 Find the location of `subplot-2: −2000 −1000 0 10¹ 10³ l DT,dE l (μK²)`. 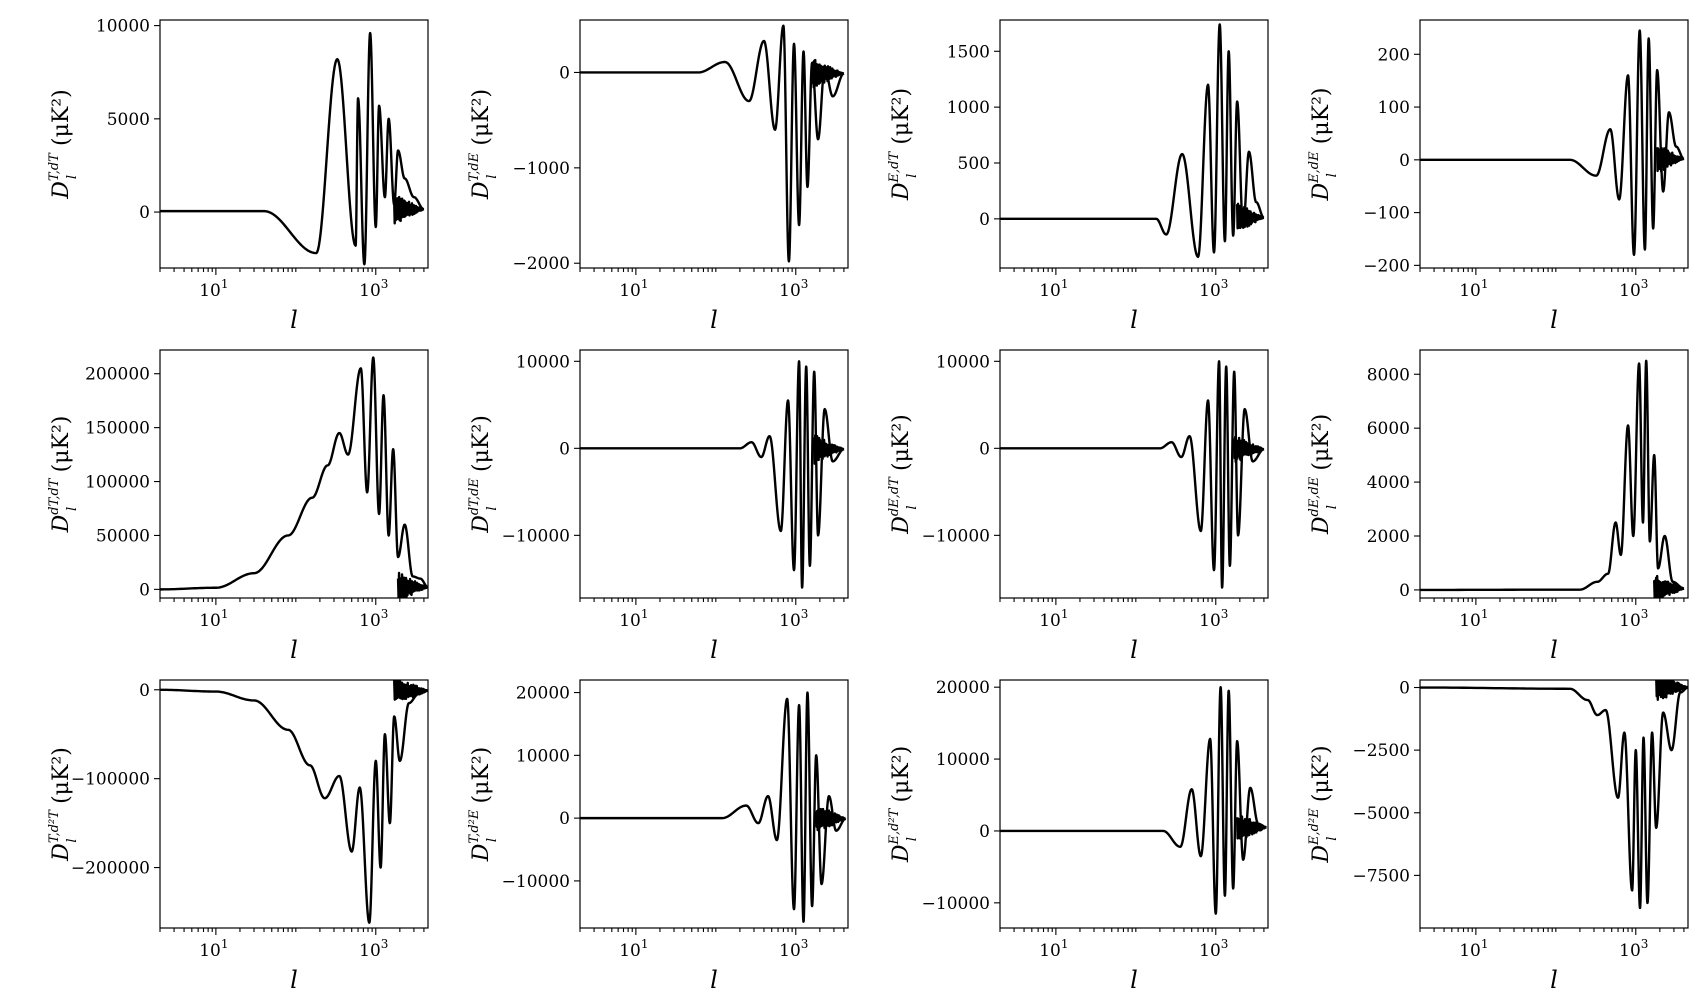

subplot-2: −2000 −1000 0 10¹ 10³ l DT,dE l (μK²) is located at coordinates (658, 176).